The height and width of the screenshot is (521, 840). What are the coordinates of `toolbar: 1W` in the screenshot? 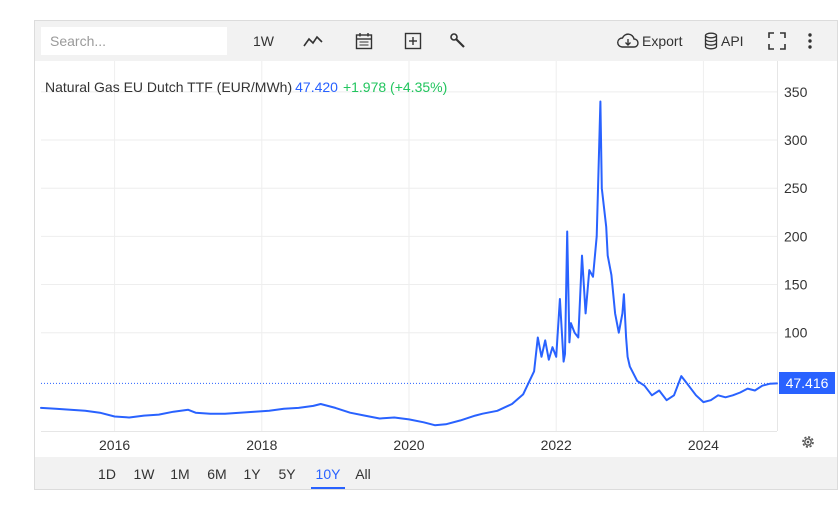 It's located at (436, 41).